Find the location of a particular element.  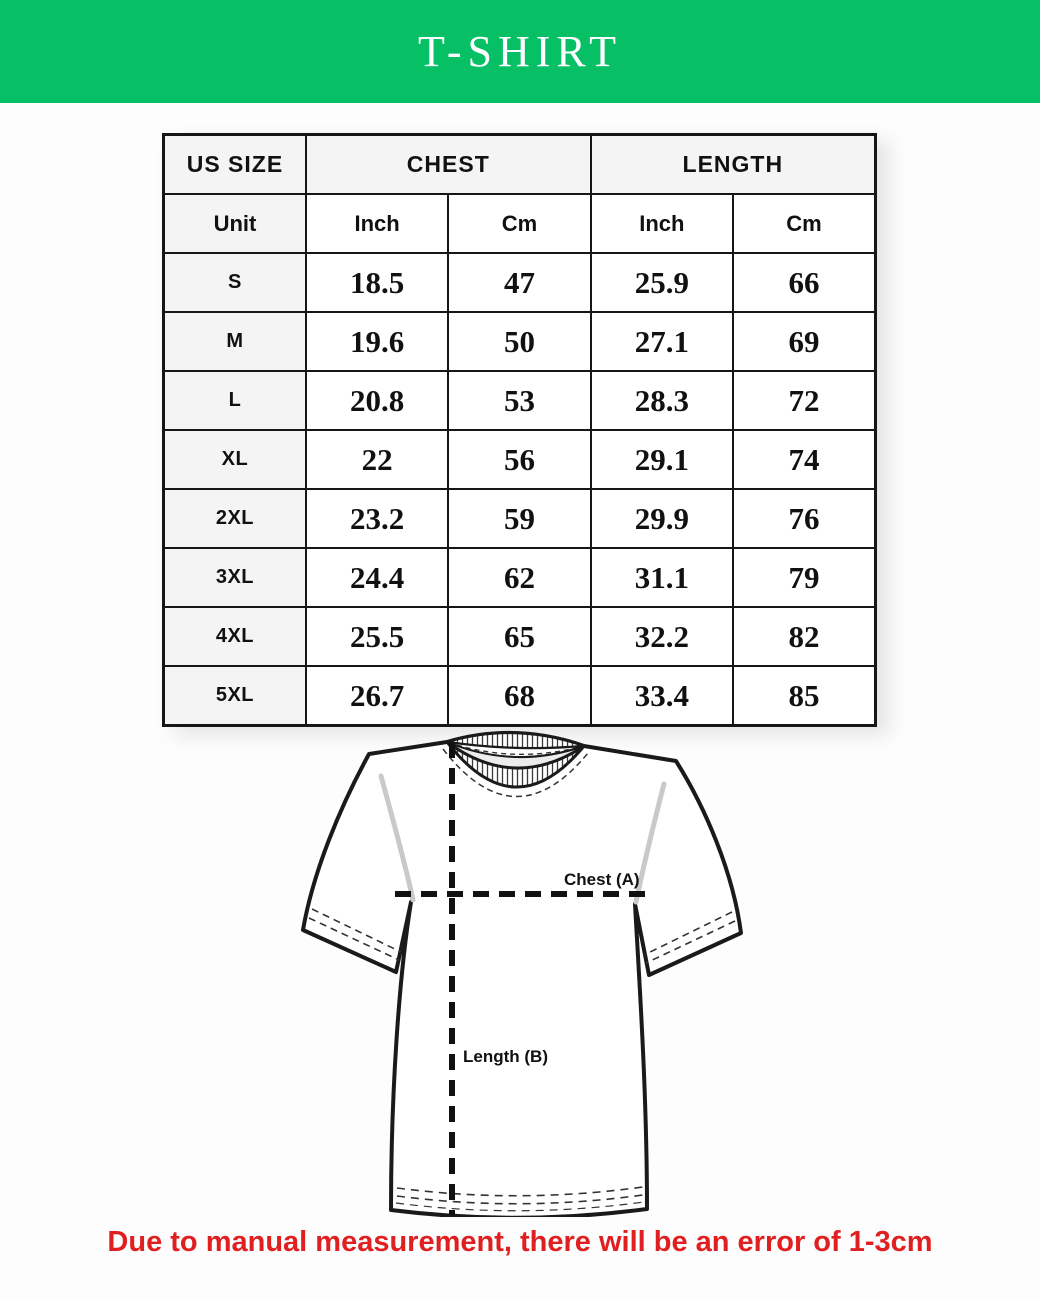

header-length: LENGTH is located at coordinates (733, 164).